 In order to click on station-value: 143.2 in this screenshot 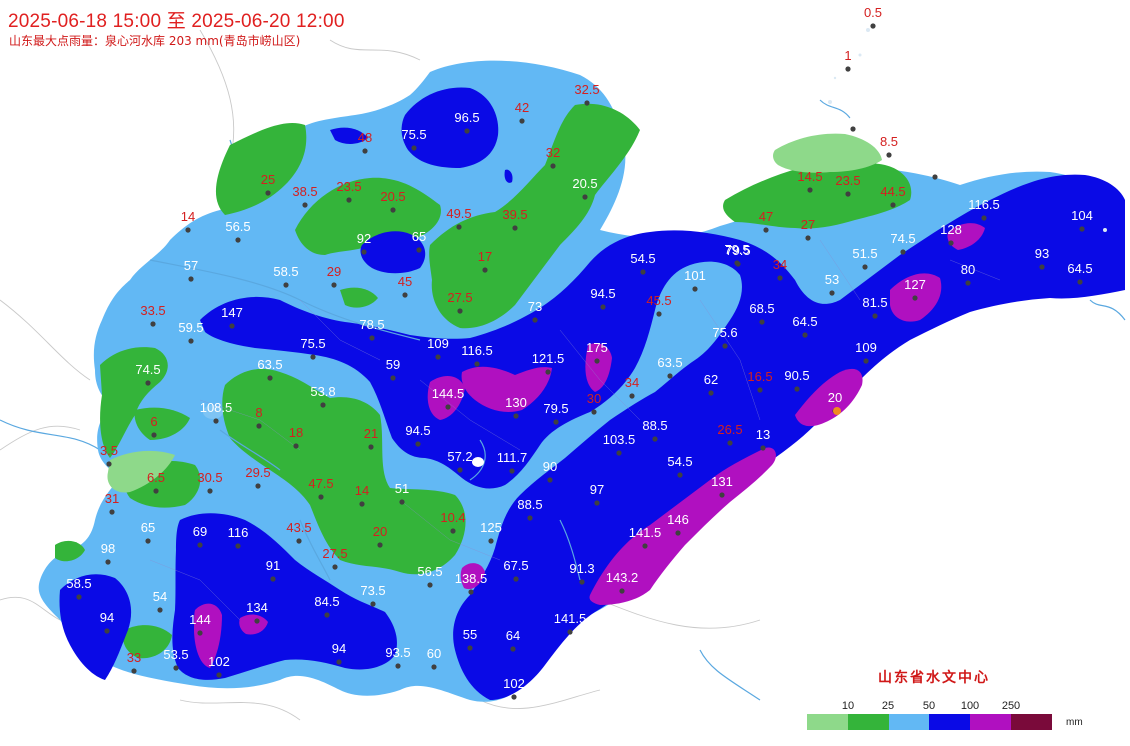, I will do `click(622, 577)`.